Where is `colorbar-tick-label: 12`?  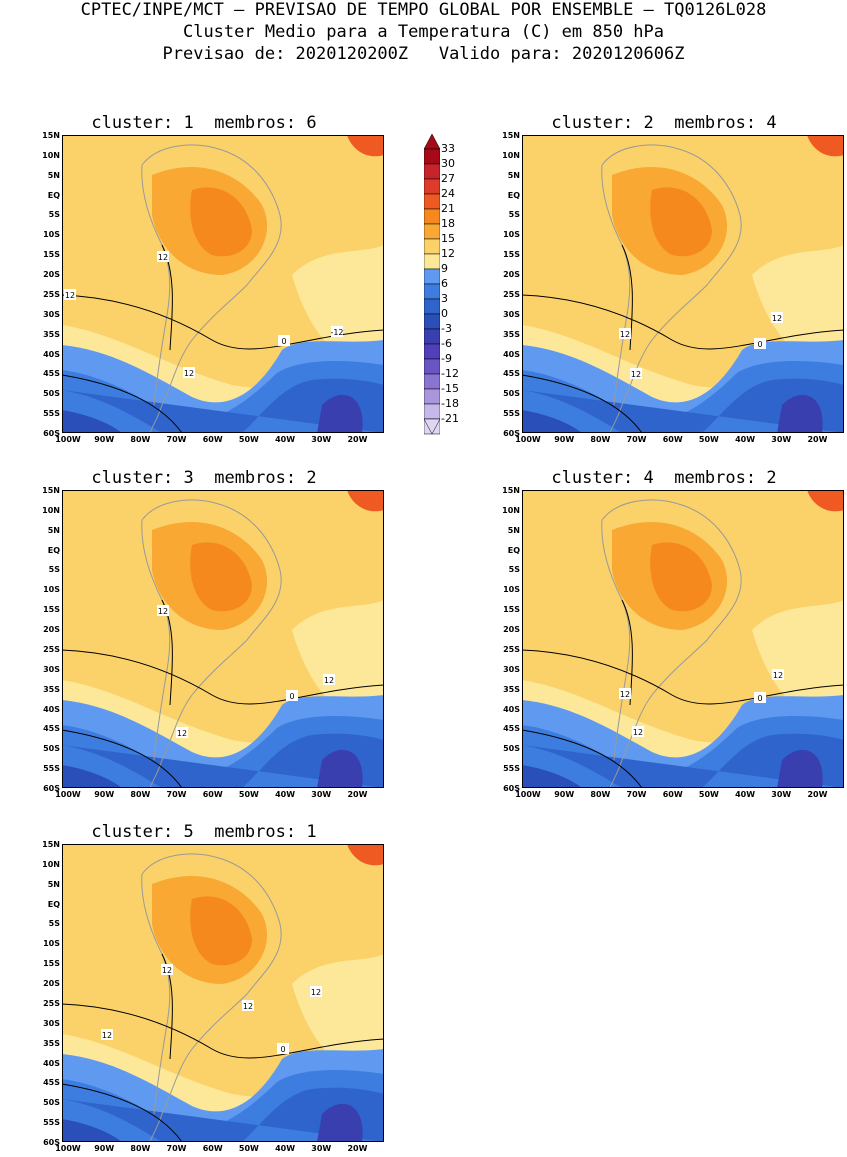
colorbar-tick-label: 12 is located at coordinates (448, 253).